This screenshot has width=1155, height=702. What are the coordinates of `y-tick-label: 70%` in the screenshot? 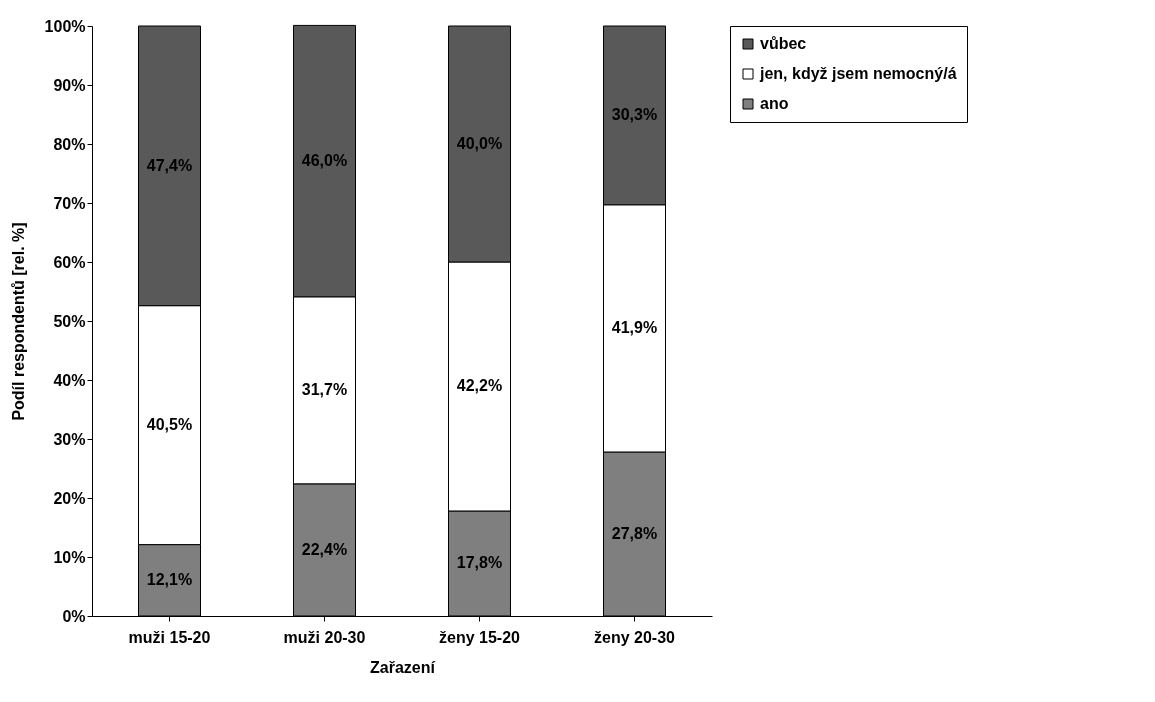 It's located at (69, 203).